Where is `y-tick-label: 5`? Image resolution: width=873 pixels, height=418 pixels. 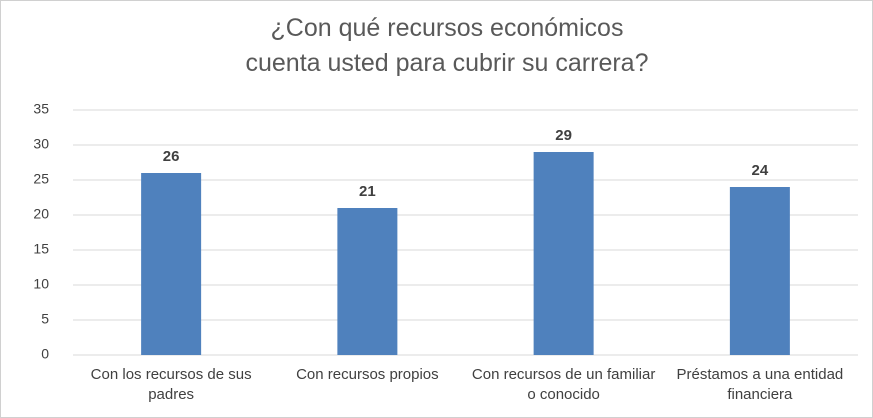 y-tick-label: 5 is located at coordinates (45, 319).